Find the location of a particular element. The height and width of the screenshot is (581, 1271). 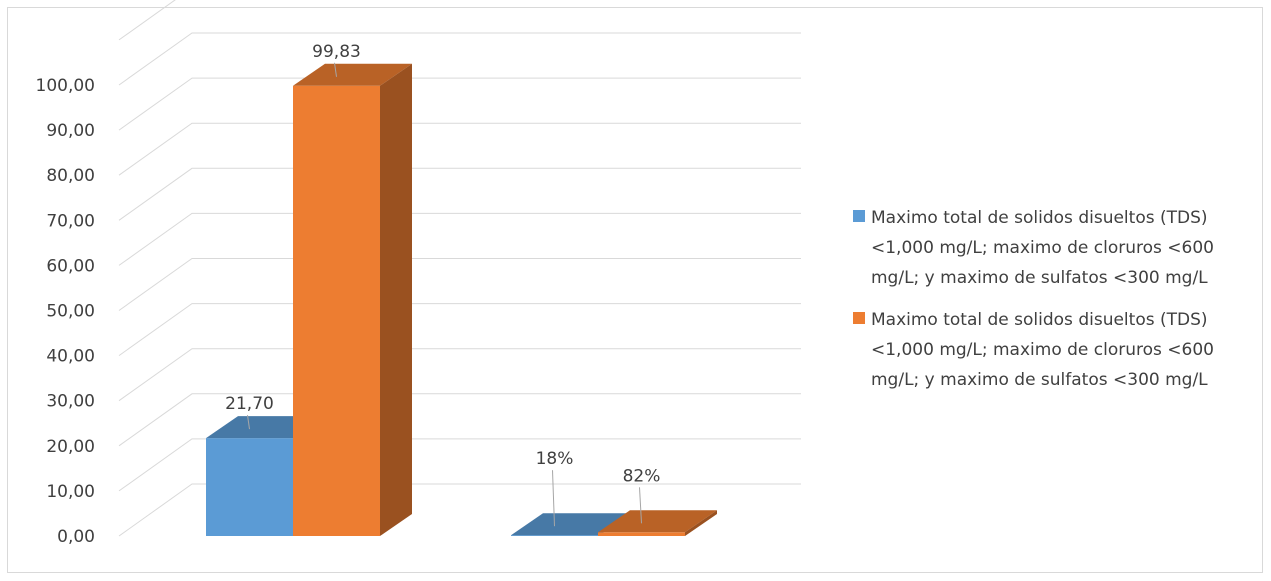

y-tick-label: 0,00 is located at coordinates (76, 537).